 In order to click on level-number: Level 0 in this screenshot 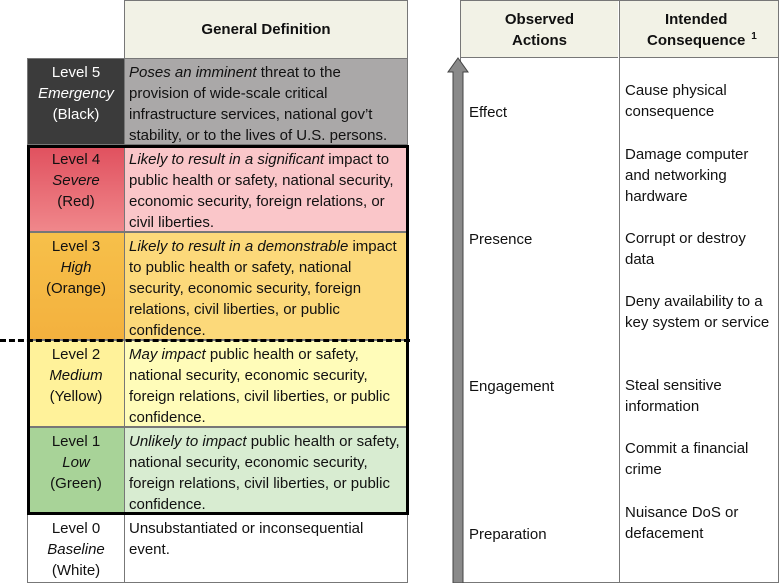, I will do `click(76, 528)`.